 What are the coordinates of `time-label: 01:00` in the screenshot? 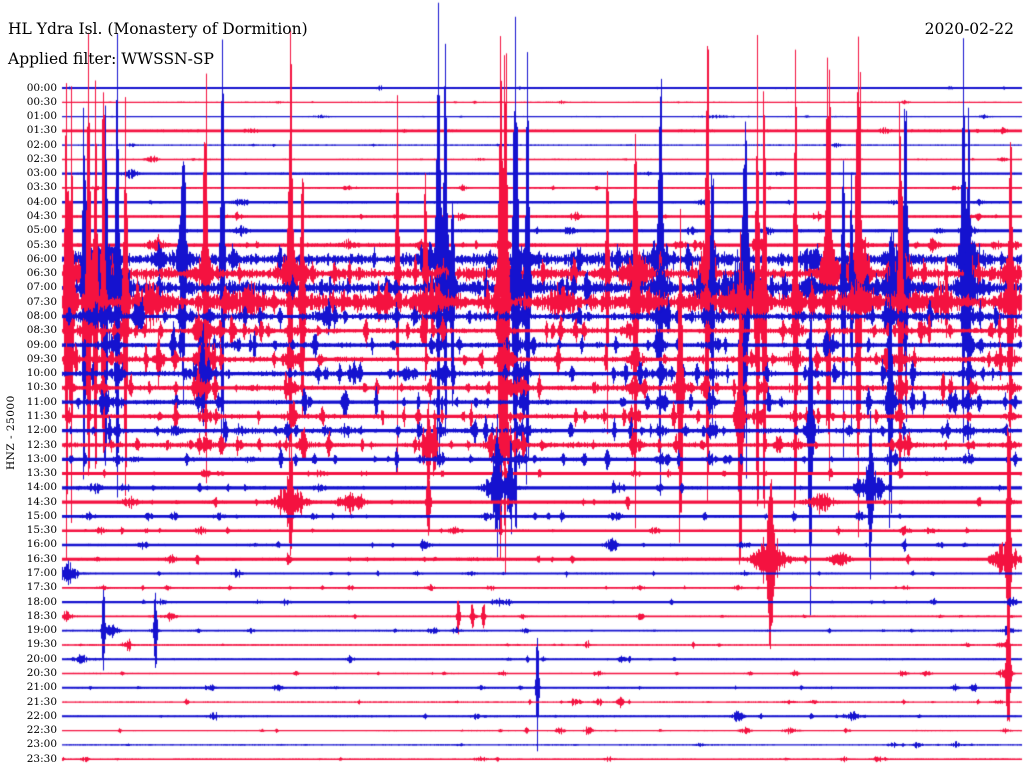 It's located at (41, 116).